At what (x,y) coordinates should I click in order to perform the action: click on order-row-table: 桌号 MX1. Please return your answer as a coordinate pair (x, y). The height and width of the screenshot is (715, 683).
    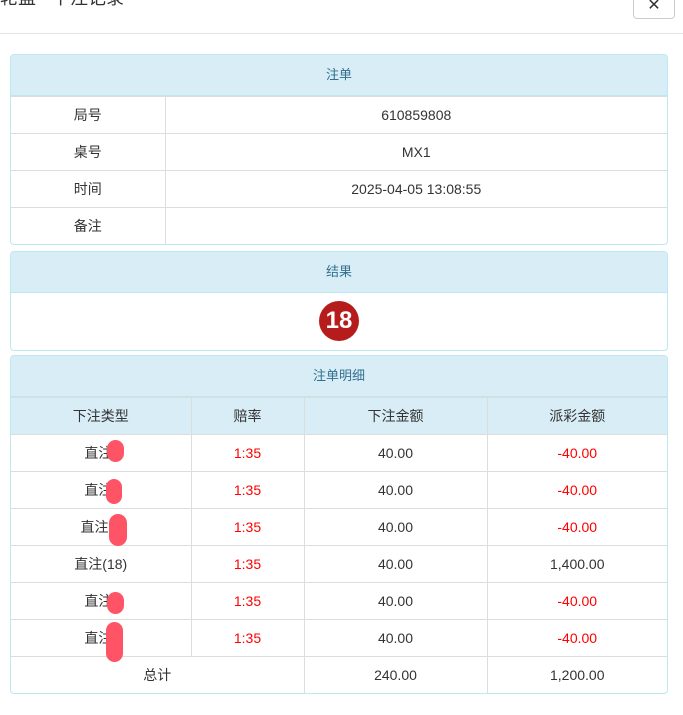
    Looking at the image, I should click on (339, 152).